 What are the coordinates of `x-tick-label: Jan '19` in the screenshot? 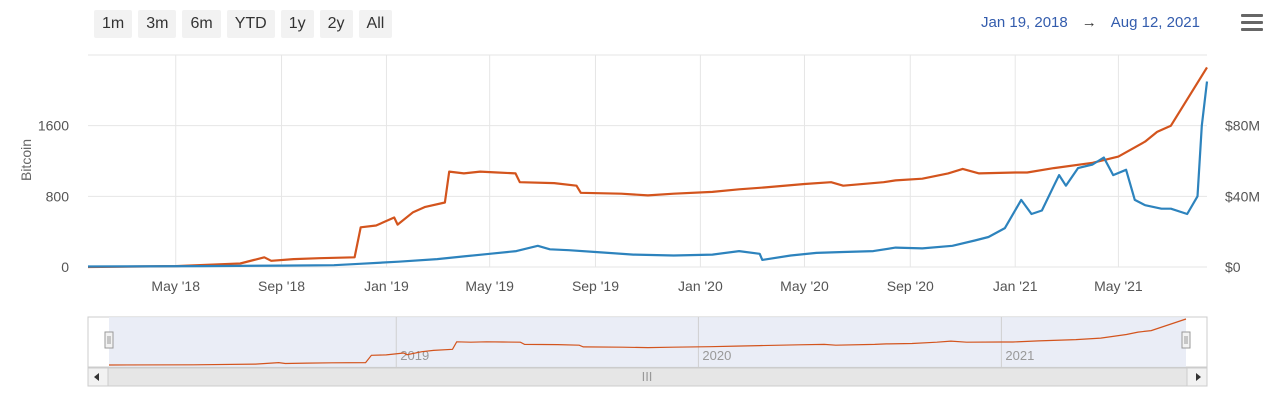 It's located at (386, 286).